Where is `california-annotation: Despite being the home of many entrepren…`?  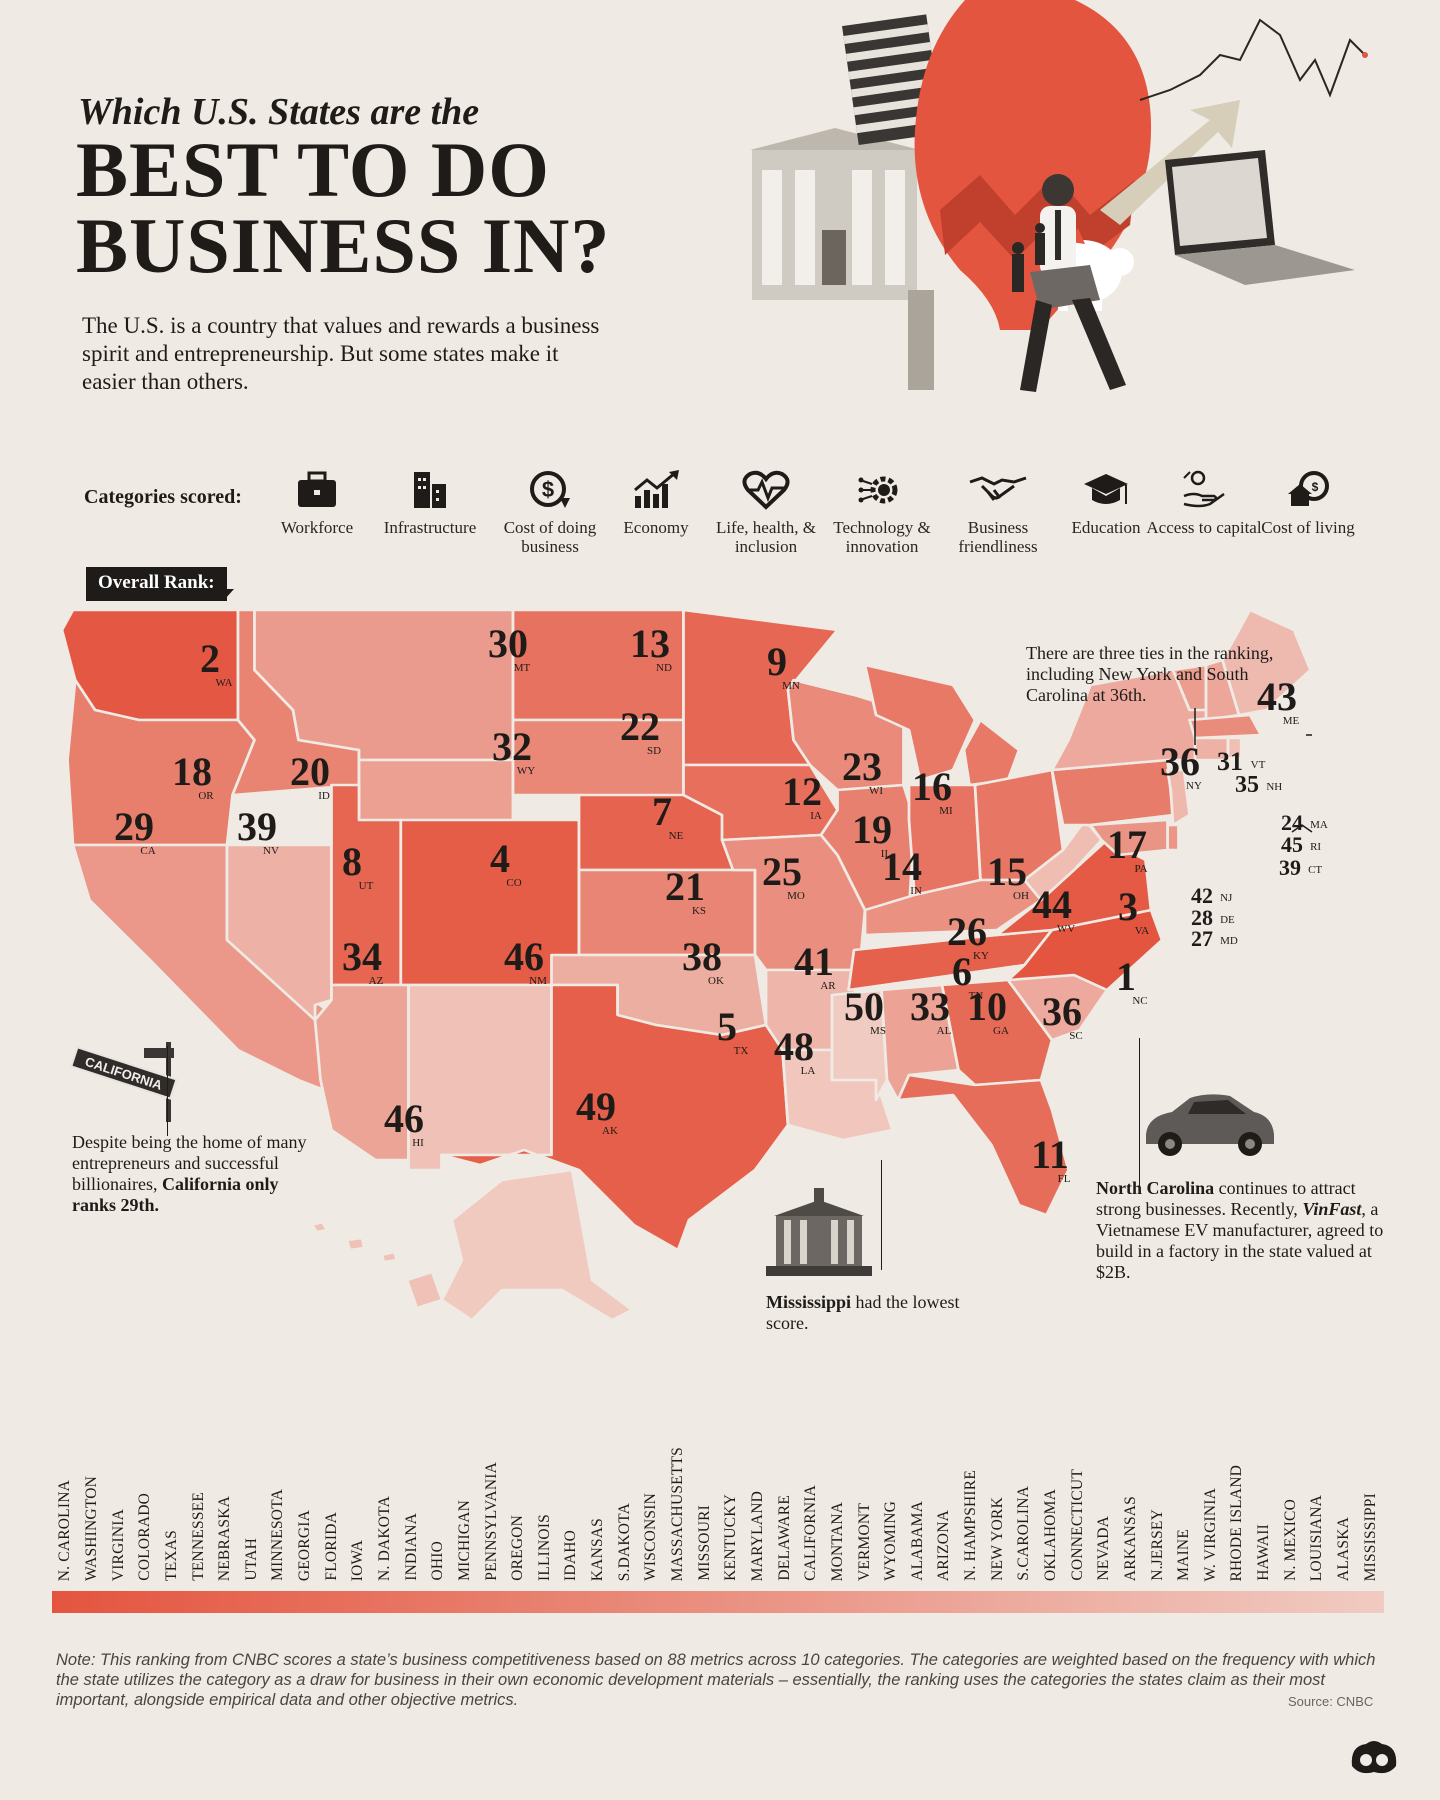 california-annotation: Despite being the home of many entrepren… is located at coordinates (192, 1174).